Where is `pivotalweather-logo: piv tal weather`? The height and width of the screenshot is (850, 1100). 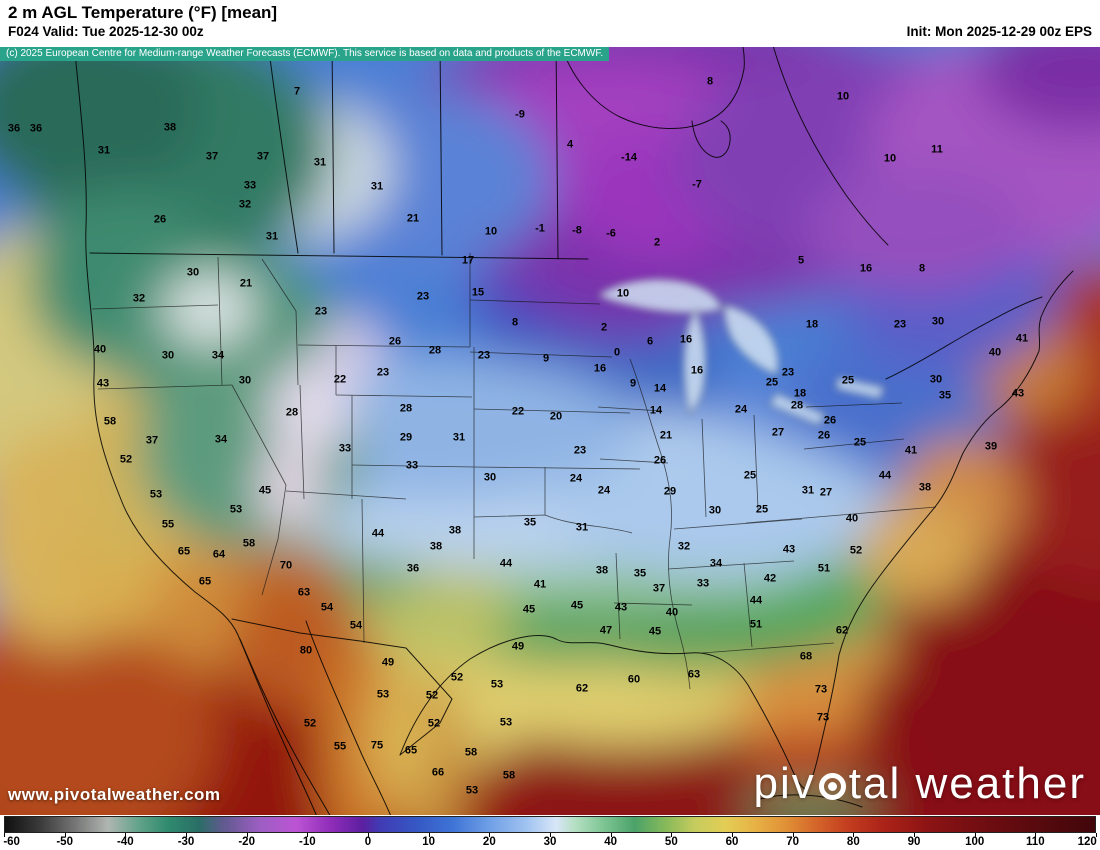 pivotalweather-logo: piv tal weather is located at coordinates (920, 784).